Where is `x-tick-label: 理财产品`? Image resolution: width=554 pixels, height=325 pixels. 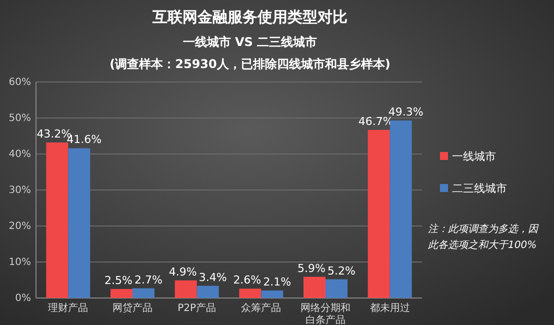 x-tick-label: 理财产品 is located at coordinates (68, 308).